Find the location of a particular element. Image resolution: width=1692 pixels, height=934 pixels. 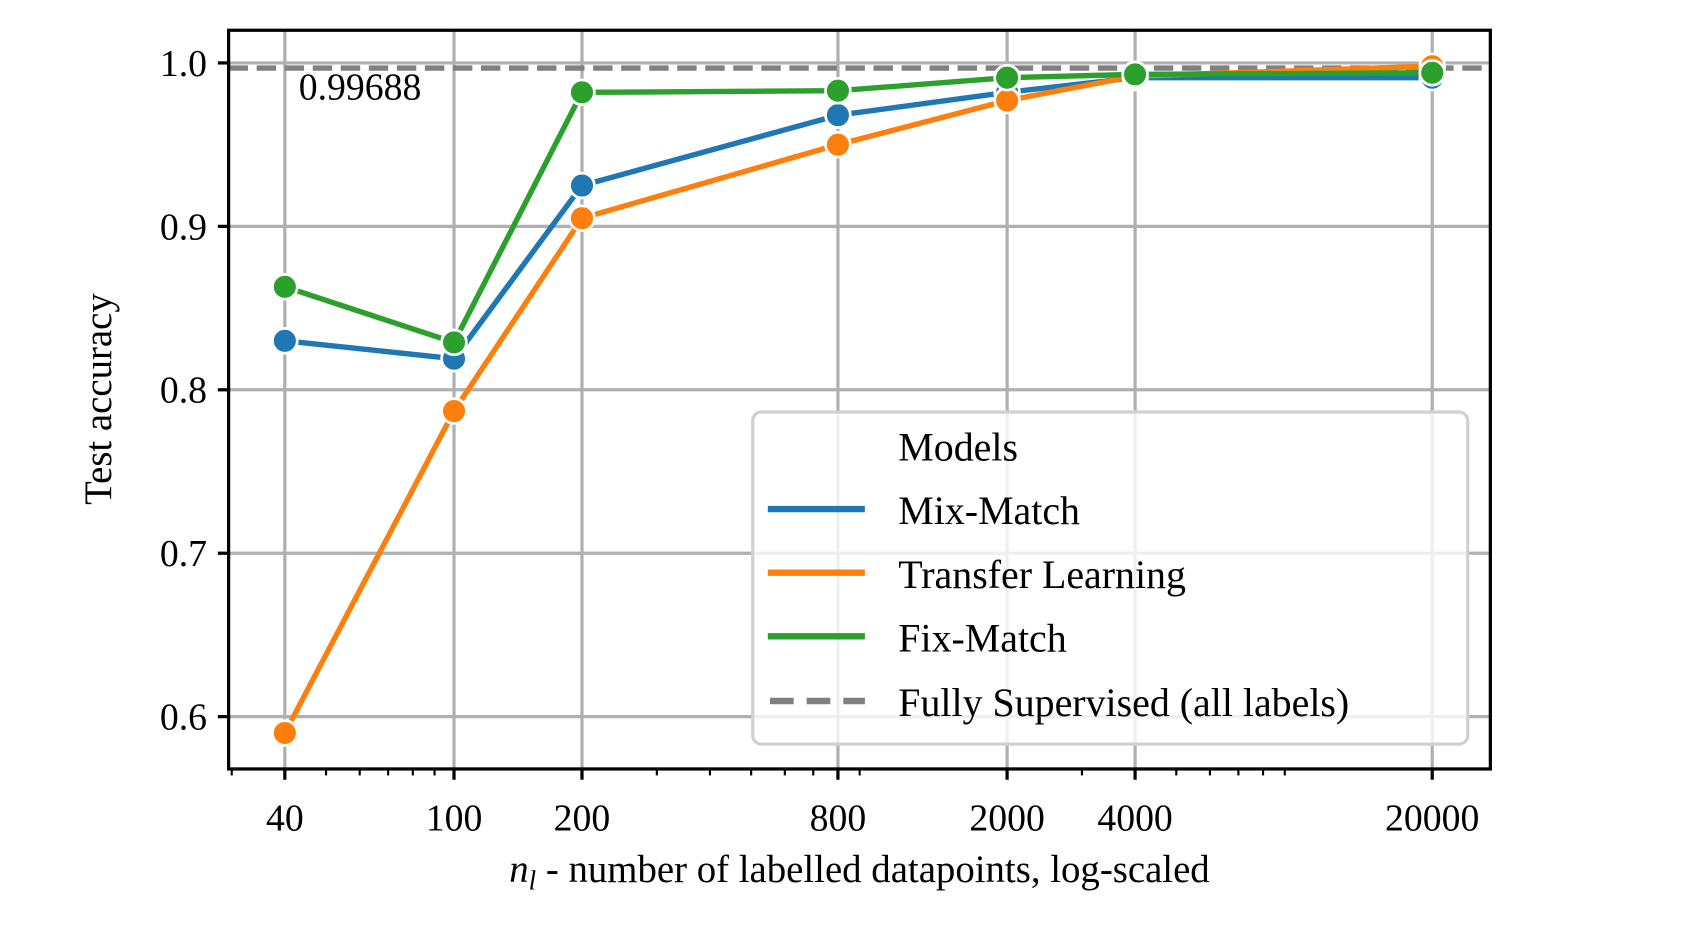

legend-label-fully-supervised: Fully Supervised (all labels) is located at coordinates (1123, 702).